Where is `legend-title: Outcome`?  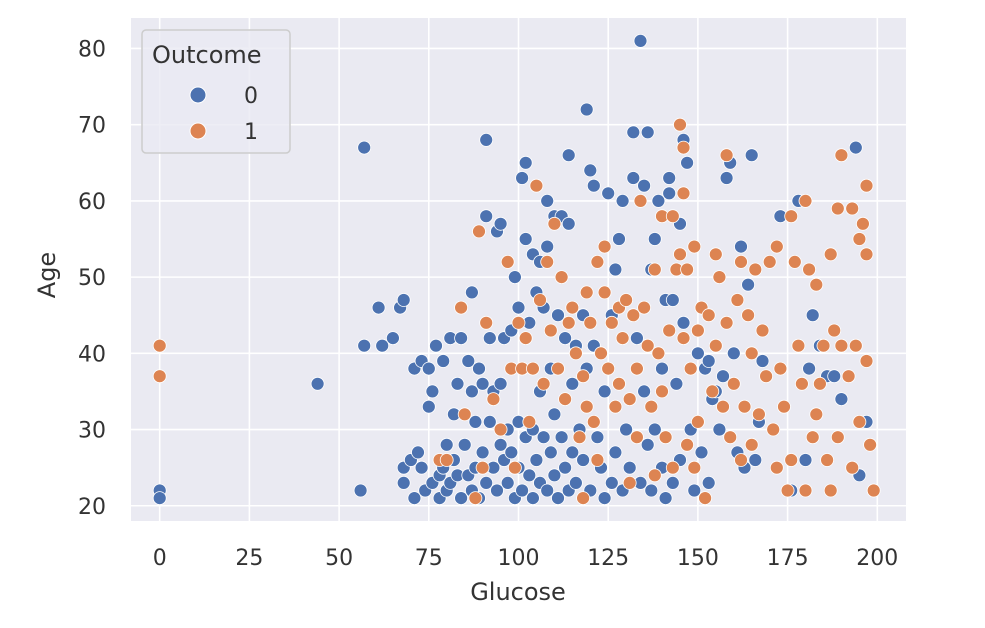 legend-title: Outcome is located at coordinates (207, 55).